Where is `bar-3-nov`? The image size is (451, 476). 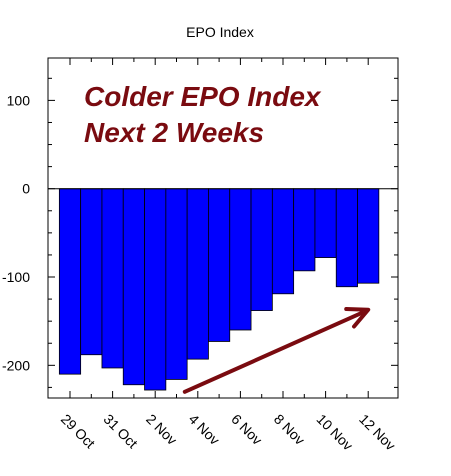 bar-3-nov is located at coordinates (176, 284).